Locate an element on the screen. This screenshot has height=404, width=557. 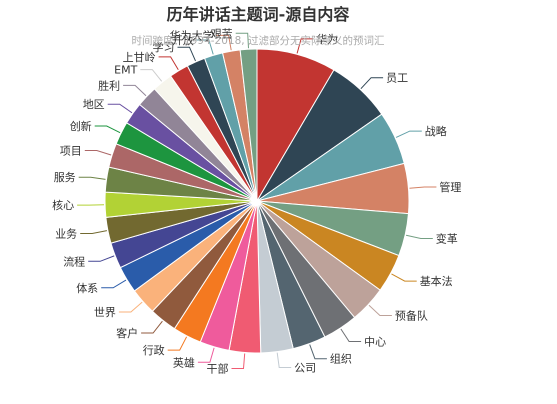
pie-label-1: 员工 is located at coordinates (397, 78).